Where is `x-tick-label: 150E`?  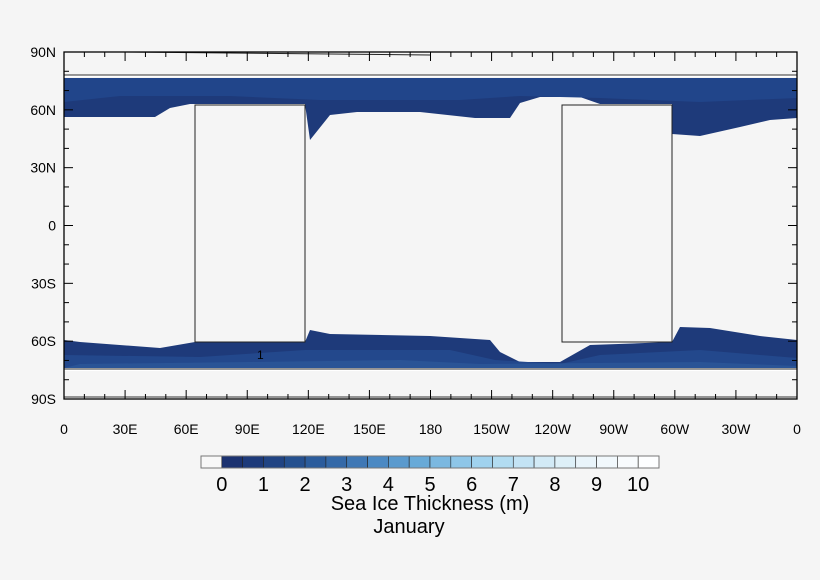
x-tick-label: 150E is located at coordinates (369, 429).